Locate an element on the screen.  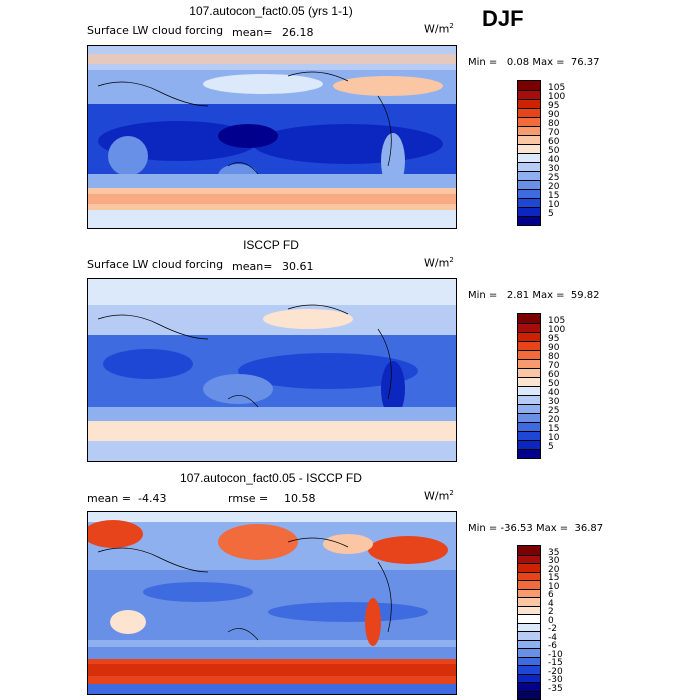
colorbar-tick-label: -20 is located at coordinates (555, 671).